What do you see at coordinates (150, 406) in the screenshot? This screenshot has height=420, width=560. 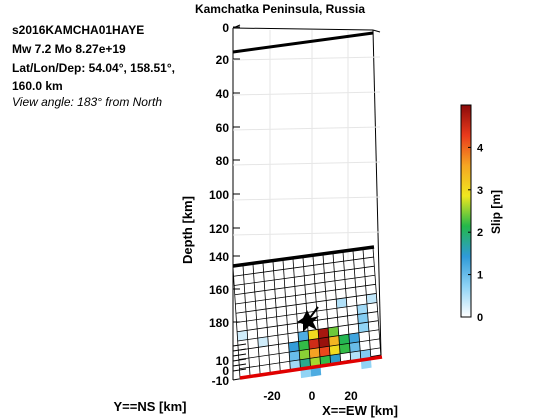 I see `y-axis-label: Y==NS [km]` at bounding box center [150, 406].